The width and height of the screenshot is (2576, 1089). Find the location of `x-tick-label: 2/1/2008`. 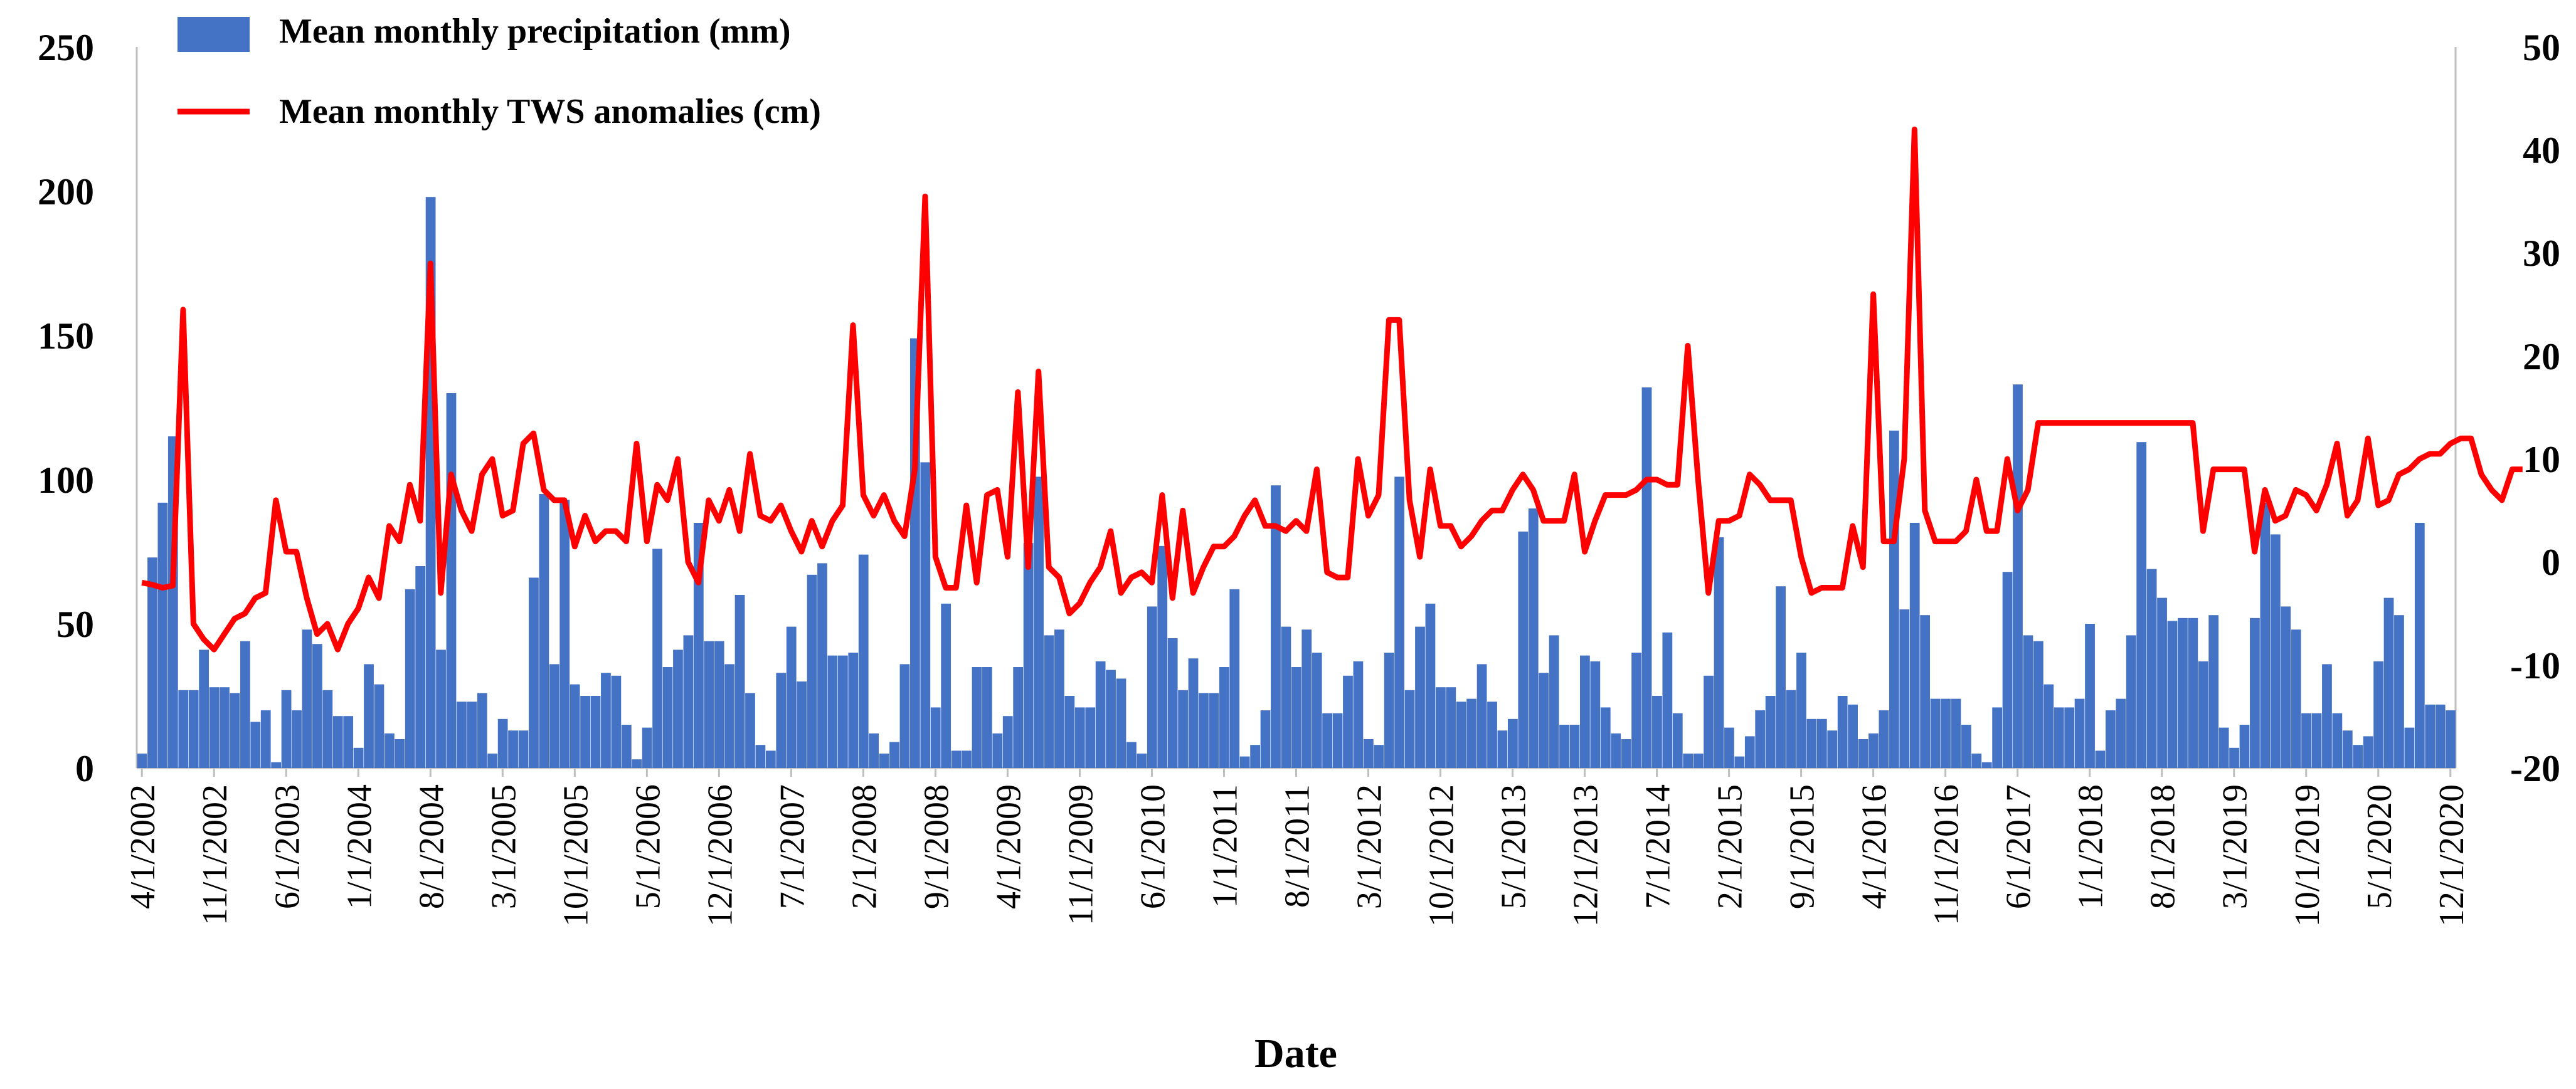

x-tick-label: 2/1/2008 is located at coordinates (864, 846).